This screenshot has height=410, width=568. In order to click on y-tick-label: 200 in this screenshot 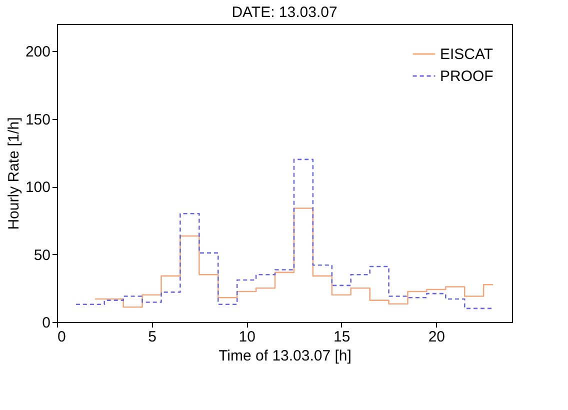, I will do `click(37, 52)`.